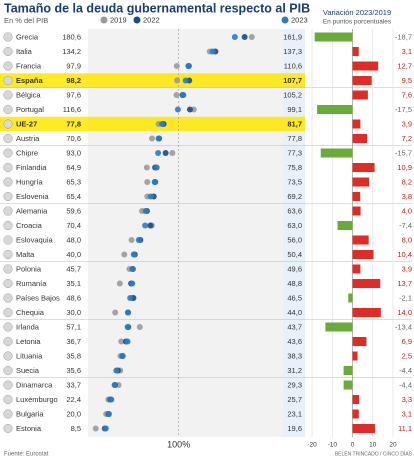 The image size is (414, 459). What do you see at coordinates (294, 355) in the screenshot?
I see `value-label-2023: 38,3` at bounding box center [294, 355].